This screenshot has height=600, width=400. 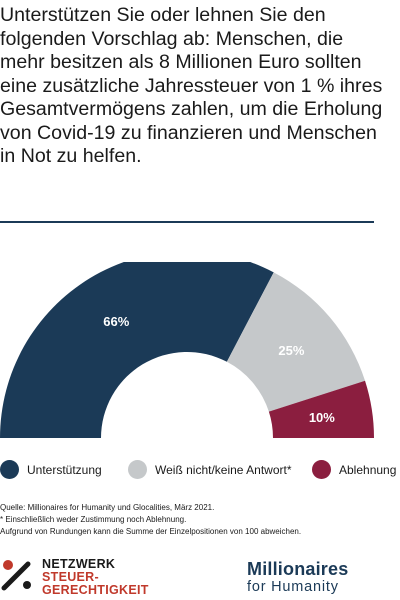 I want to click on data-label-weiss-nicht: 25%, so click(x=291, y=350).